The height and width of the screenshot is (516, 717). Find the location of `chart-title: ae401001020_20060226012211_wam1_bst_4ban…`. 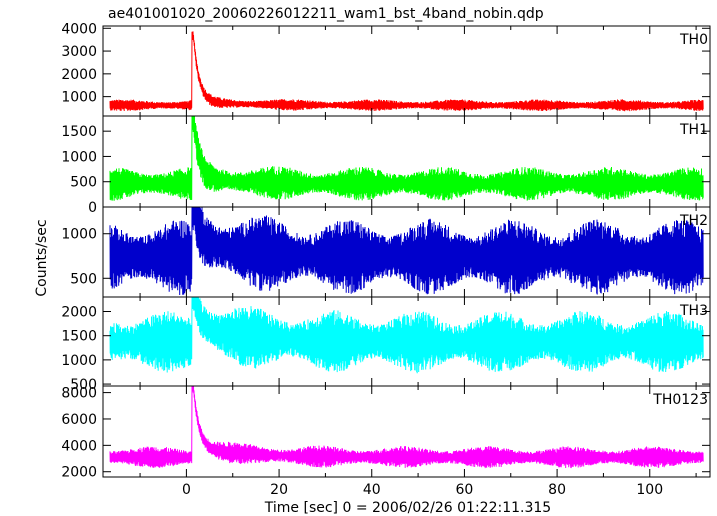

chart-title: ae401001020_20060226012211_wam1_bst_4ban… is located at coordinates (326, 14).